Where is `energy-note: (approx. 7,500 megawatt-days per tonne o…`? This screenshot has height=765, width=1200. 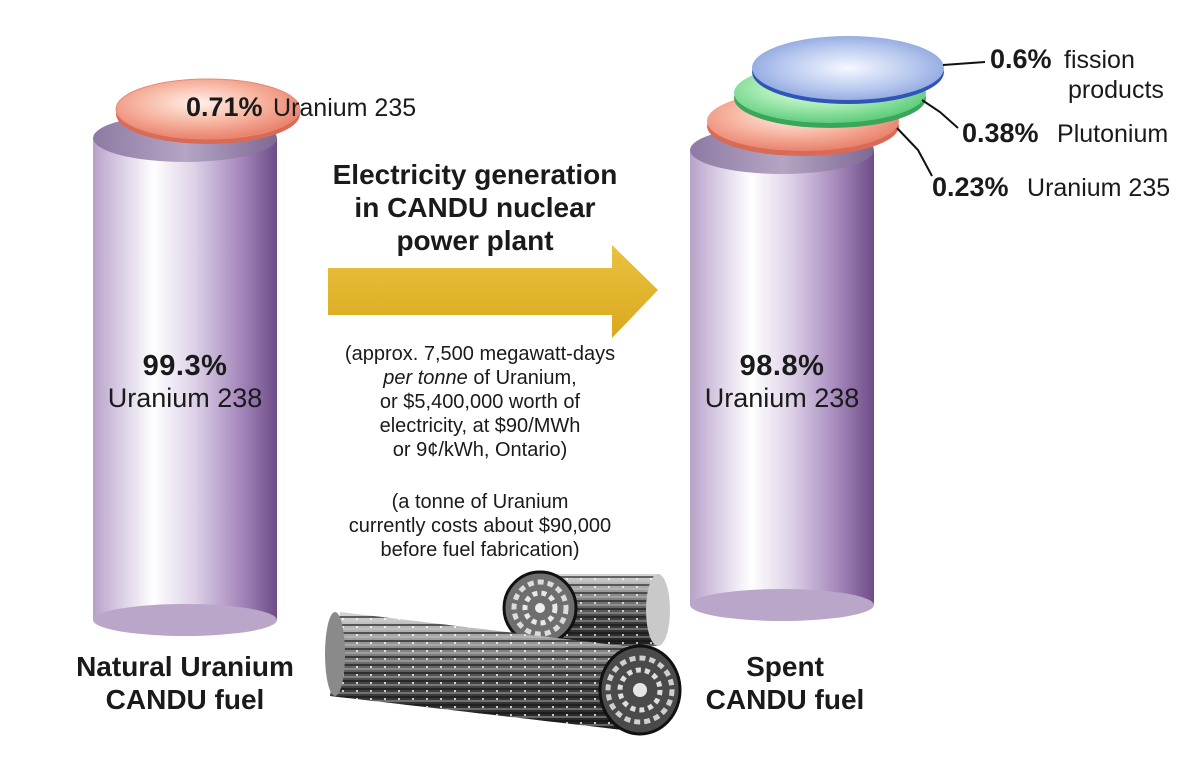 energy-note: (approx. 7,500 megawatt-days per tonne o… is located at coordinates (480, 402).